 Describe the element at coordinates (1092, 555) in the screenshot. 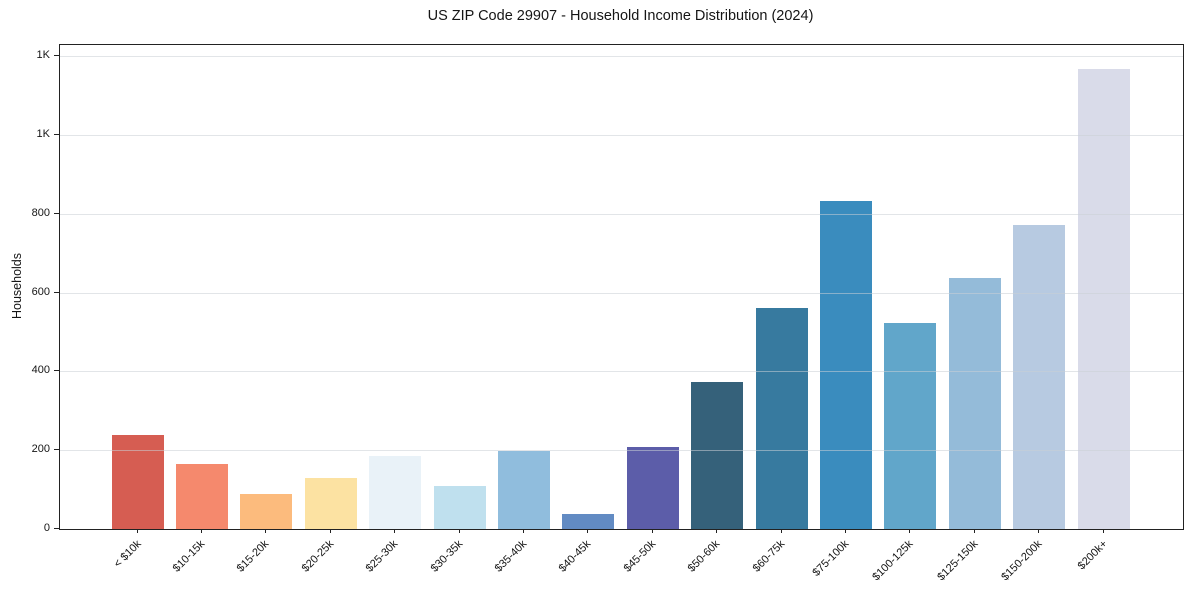

I see `x-tick-label: $200k+` at that location.